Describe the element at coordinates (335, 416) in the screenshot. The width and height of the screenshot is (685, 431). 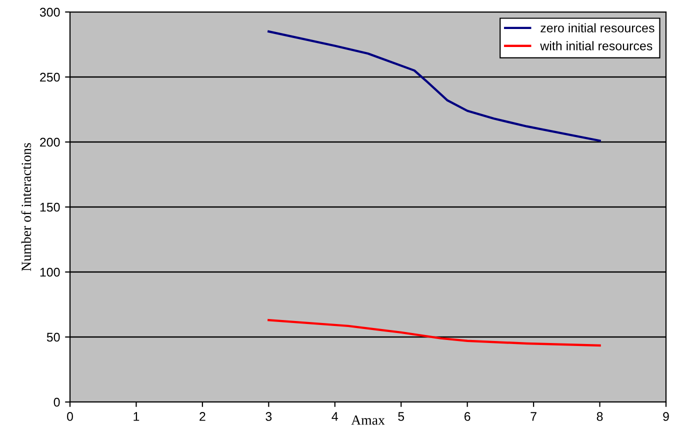
I see `x-tick-label: 4` at that location.